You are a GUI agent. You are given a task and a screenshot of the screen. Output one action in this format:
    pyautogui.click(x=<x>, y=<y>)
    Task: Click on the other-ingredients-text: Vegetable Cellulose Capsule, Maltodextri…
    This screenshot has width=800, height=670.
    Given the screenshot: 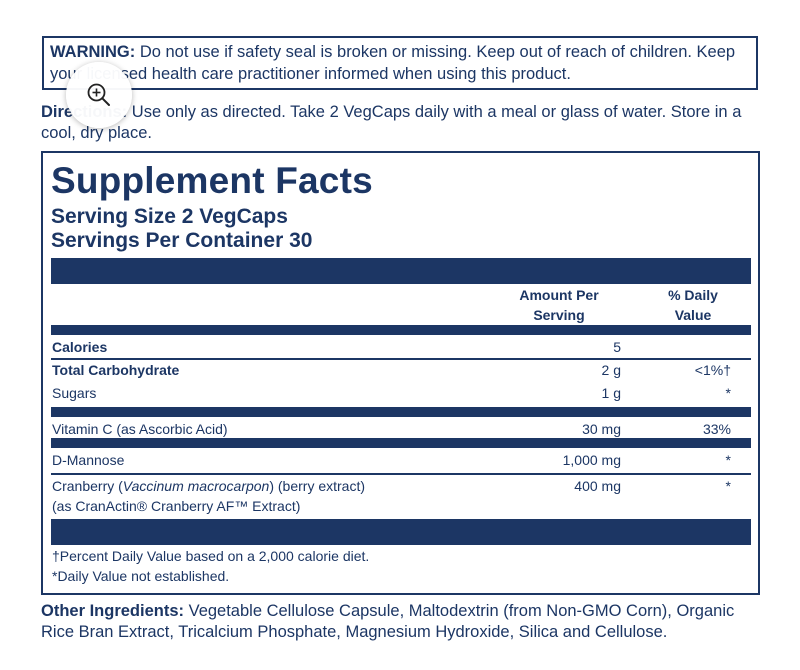 What is the action you would take?
    pyautogui.click(x=388, y=621)
    